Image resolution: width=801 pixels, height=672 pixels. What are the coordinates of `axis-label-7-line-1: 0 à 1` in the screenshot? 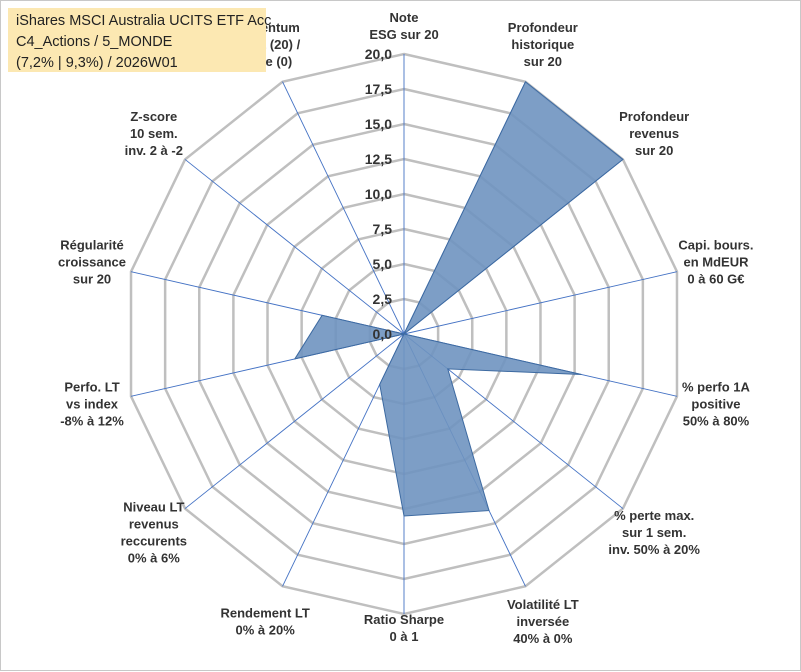 It's located at (404, 636).